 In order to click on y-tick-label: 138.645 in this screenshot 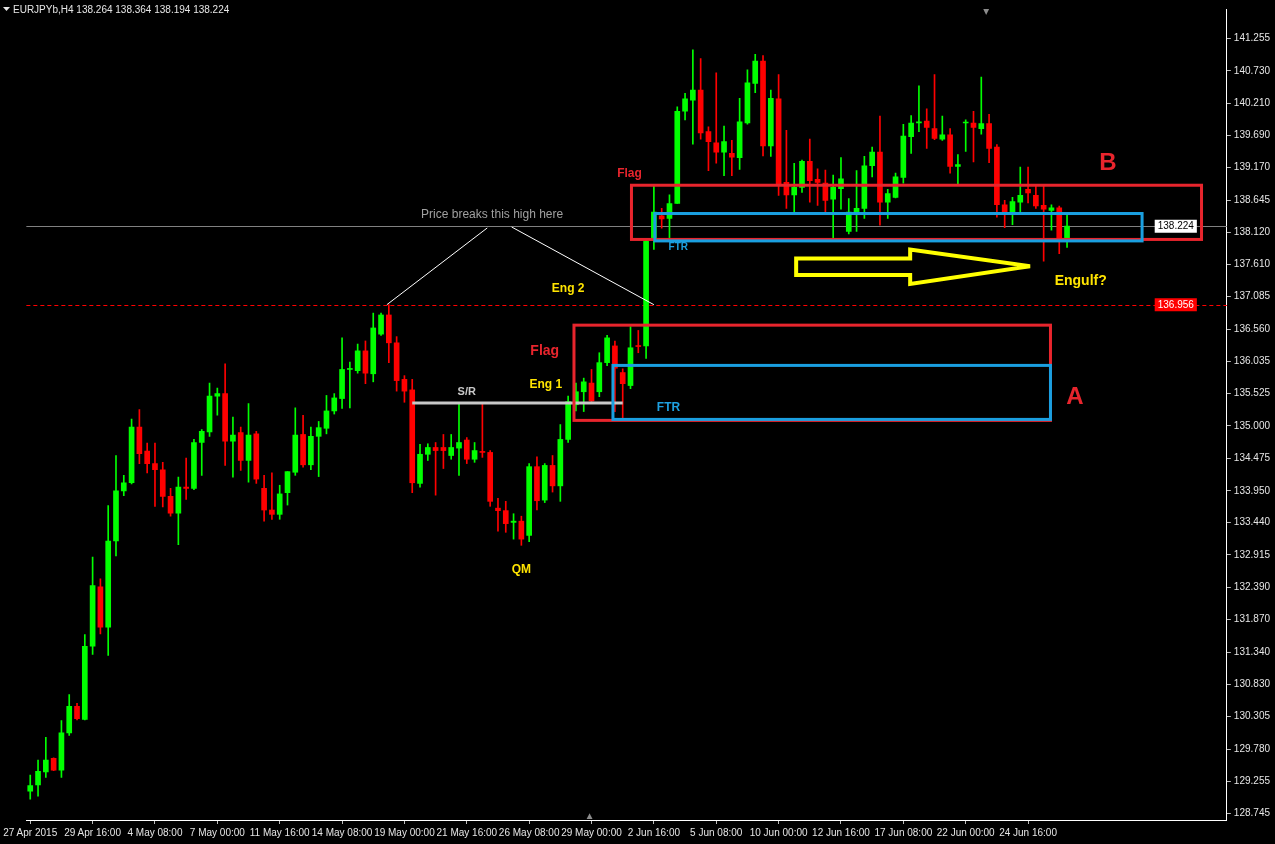, I will do `click(1252, 199)`.